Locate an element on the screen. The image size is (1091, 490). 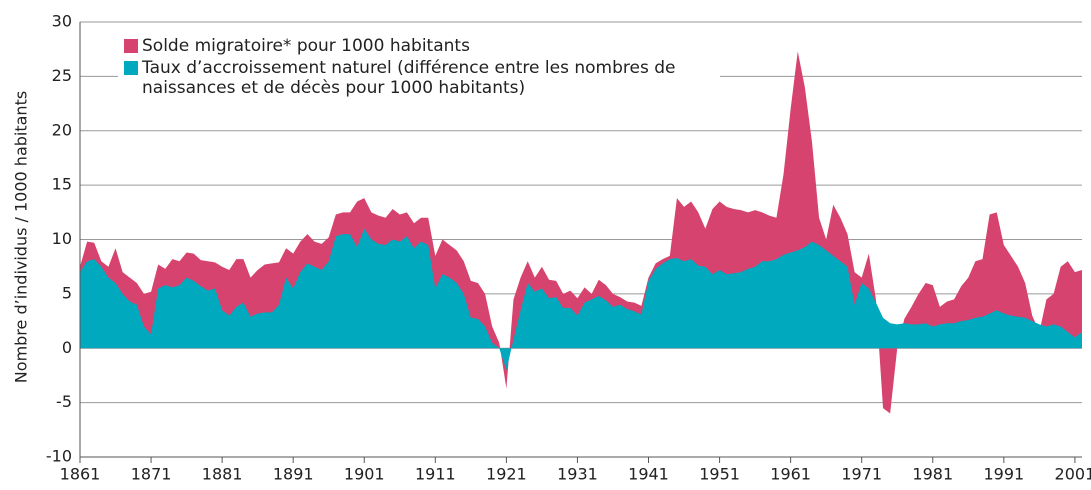
y-tick-label: 0 is located at coordinates (67, 347).